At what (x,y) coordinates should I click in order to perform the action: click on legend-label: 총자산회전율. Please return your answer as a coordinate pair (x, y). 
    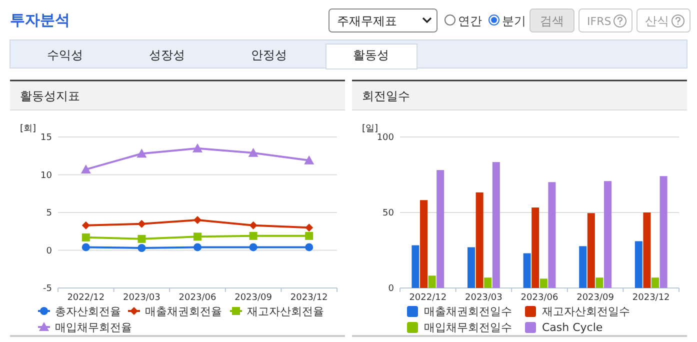
    Looking at the image, I should click on (88, 311).